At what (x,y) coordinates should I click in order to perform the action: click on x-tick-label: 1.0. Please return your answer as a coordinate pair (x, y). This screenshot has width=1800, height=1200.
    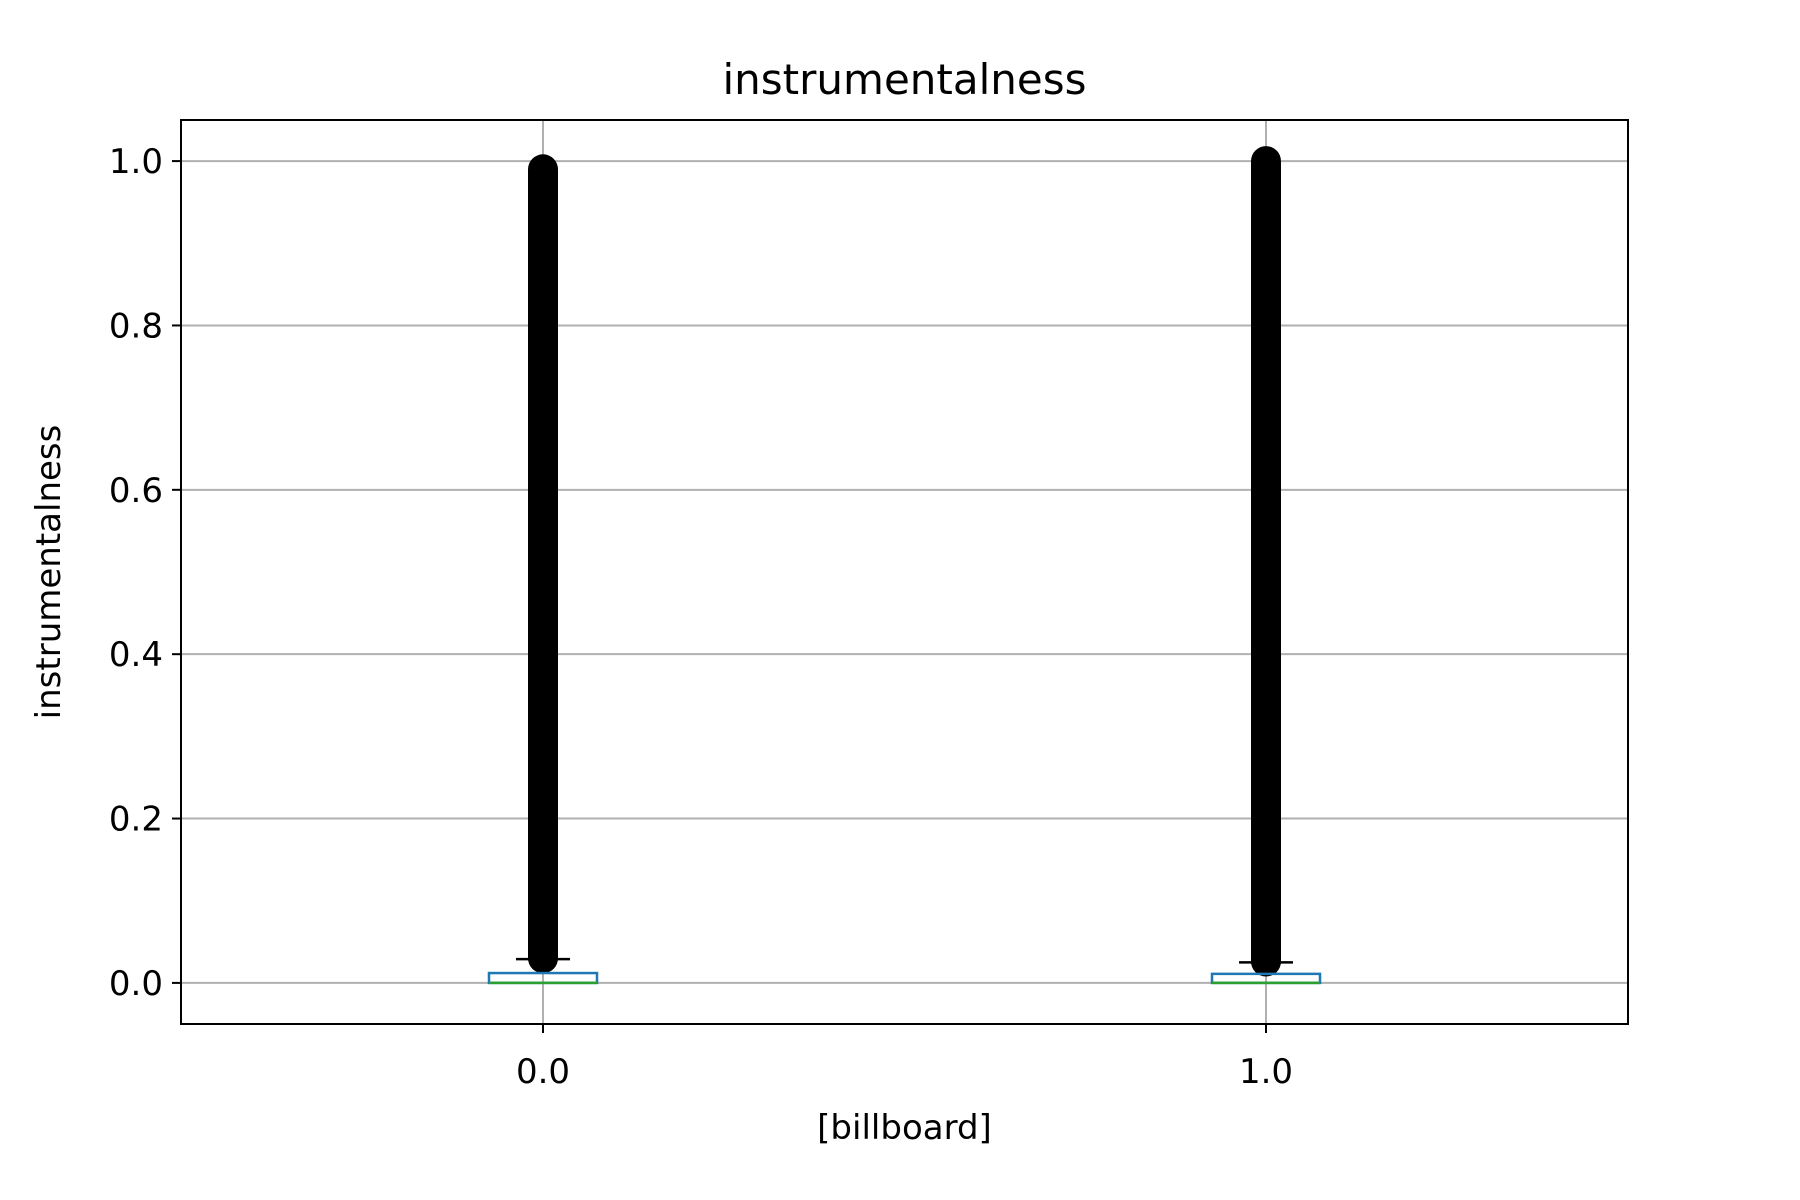
    Looking at the image, I should click on (1266, 1072).